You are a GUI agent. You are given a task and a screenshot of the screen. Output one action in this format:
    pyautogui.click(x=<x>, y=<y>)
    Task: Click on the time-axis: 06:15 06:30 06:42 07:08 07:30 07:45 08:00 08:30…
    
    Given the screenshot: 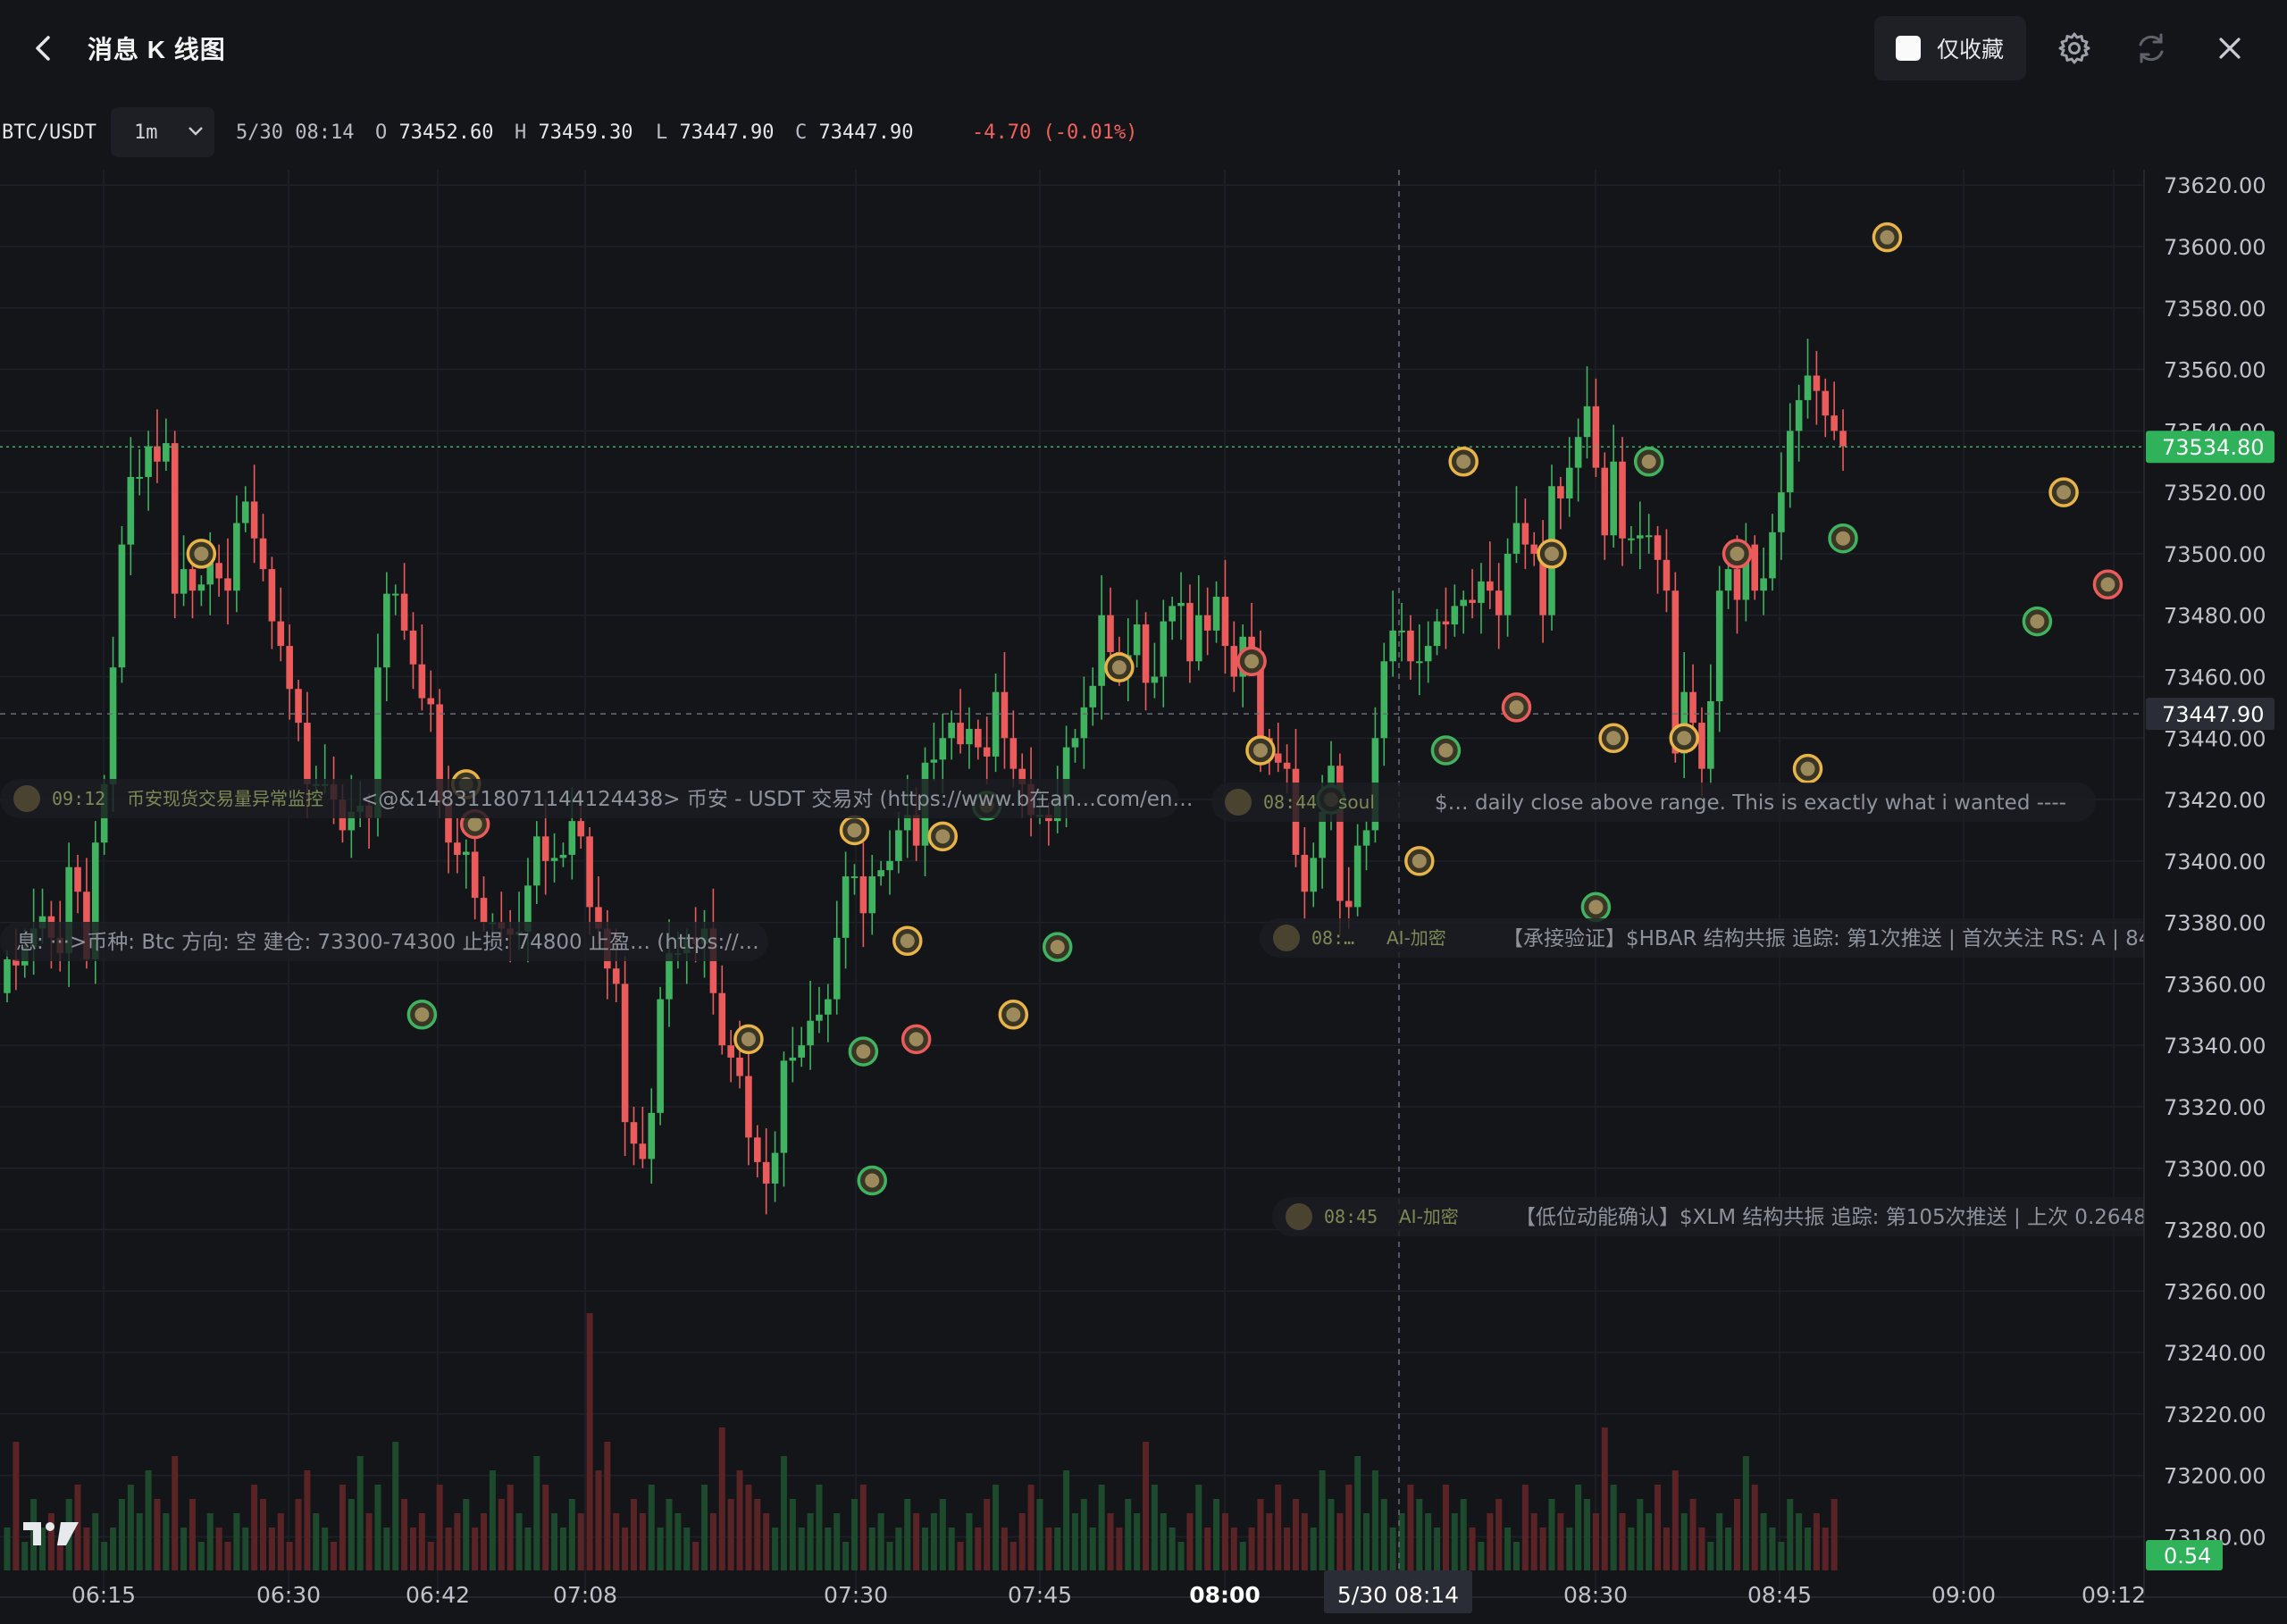 What is the action you would take?
    pyautogui.click(x=1143, y=1592)
    